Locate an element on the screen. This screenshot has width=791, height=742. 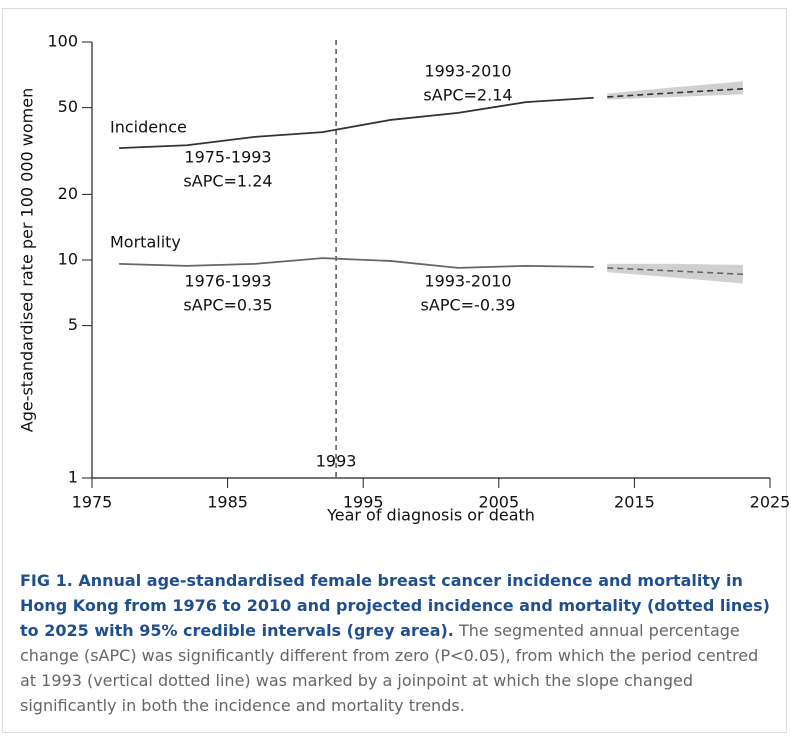
x-tick-label: 2005 is located at coordinates (498, 502).